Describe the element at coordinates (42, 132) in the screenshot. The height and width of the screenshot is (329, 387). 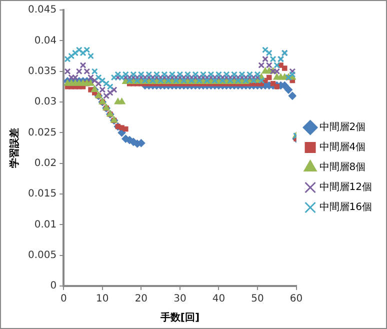
I see `y-tick-label: 0.025` at that location.